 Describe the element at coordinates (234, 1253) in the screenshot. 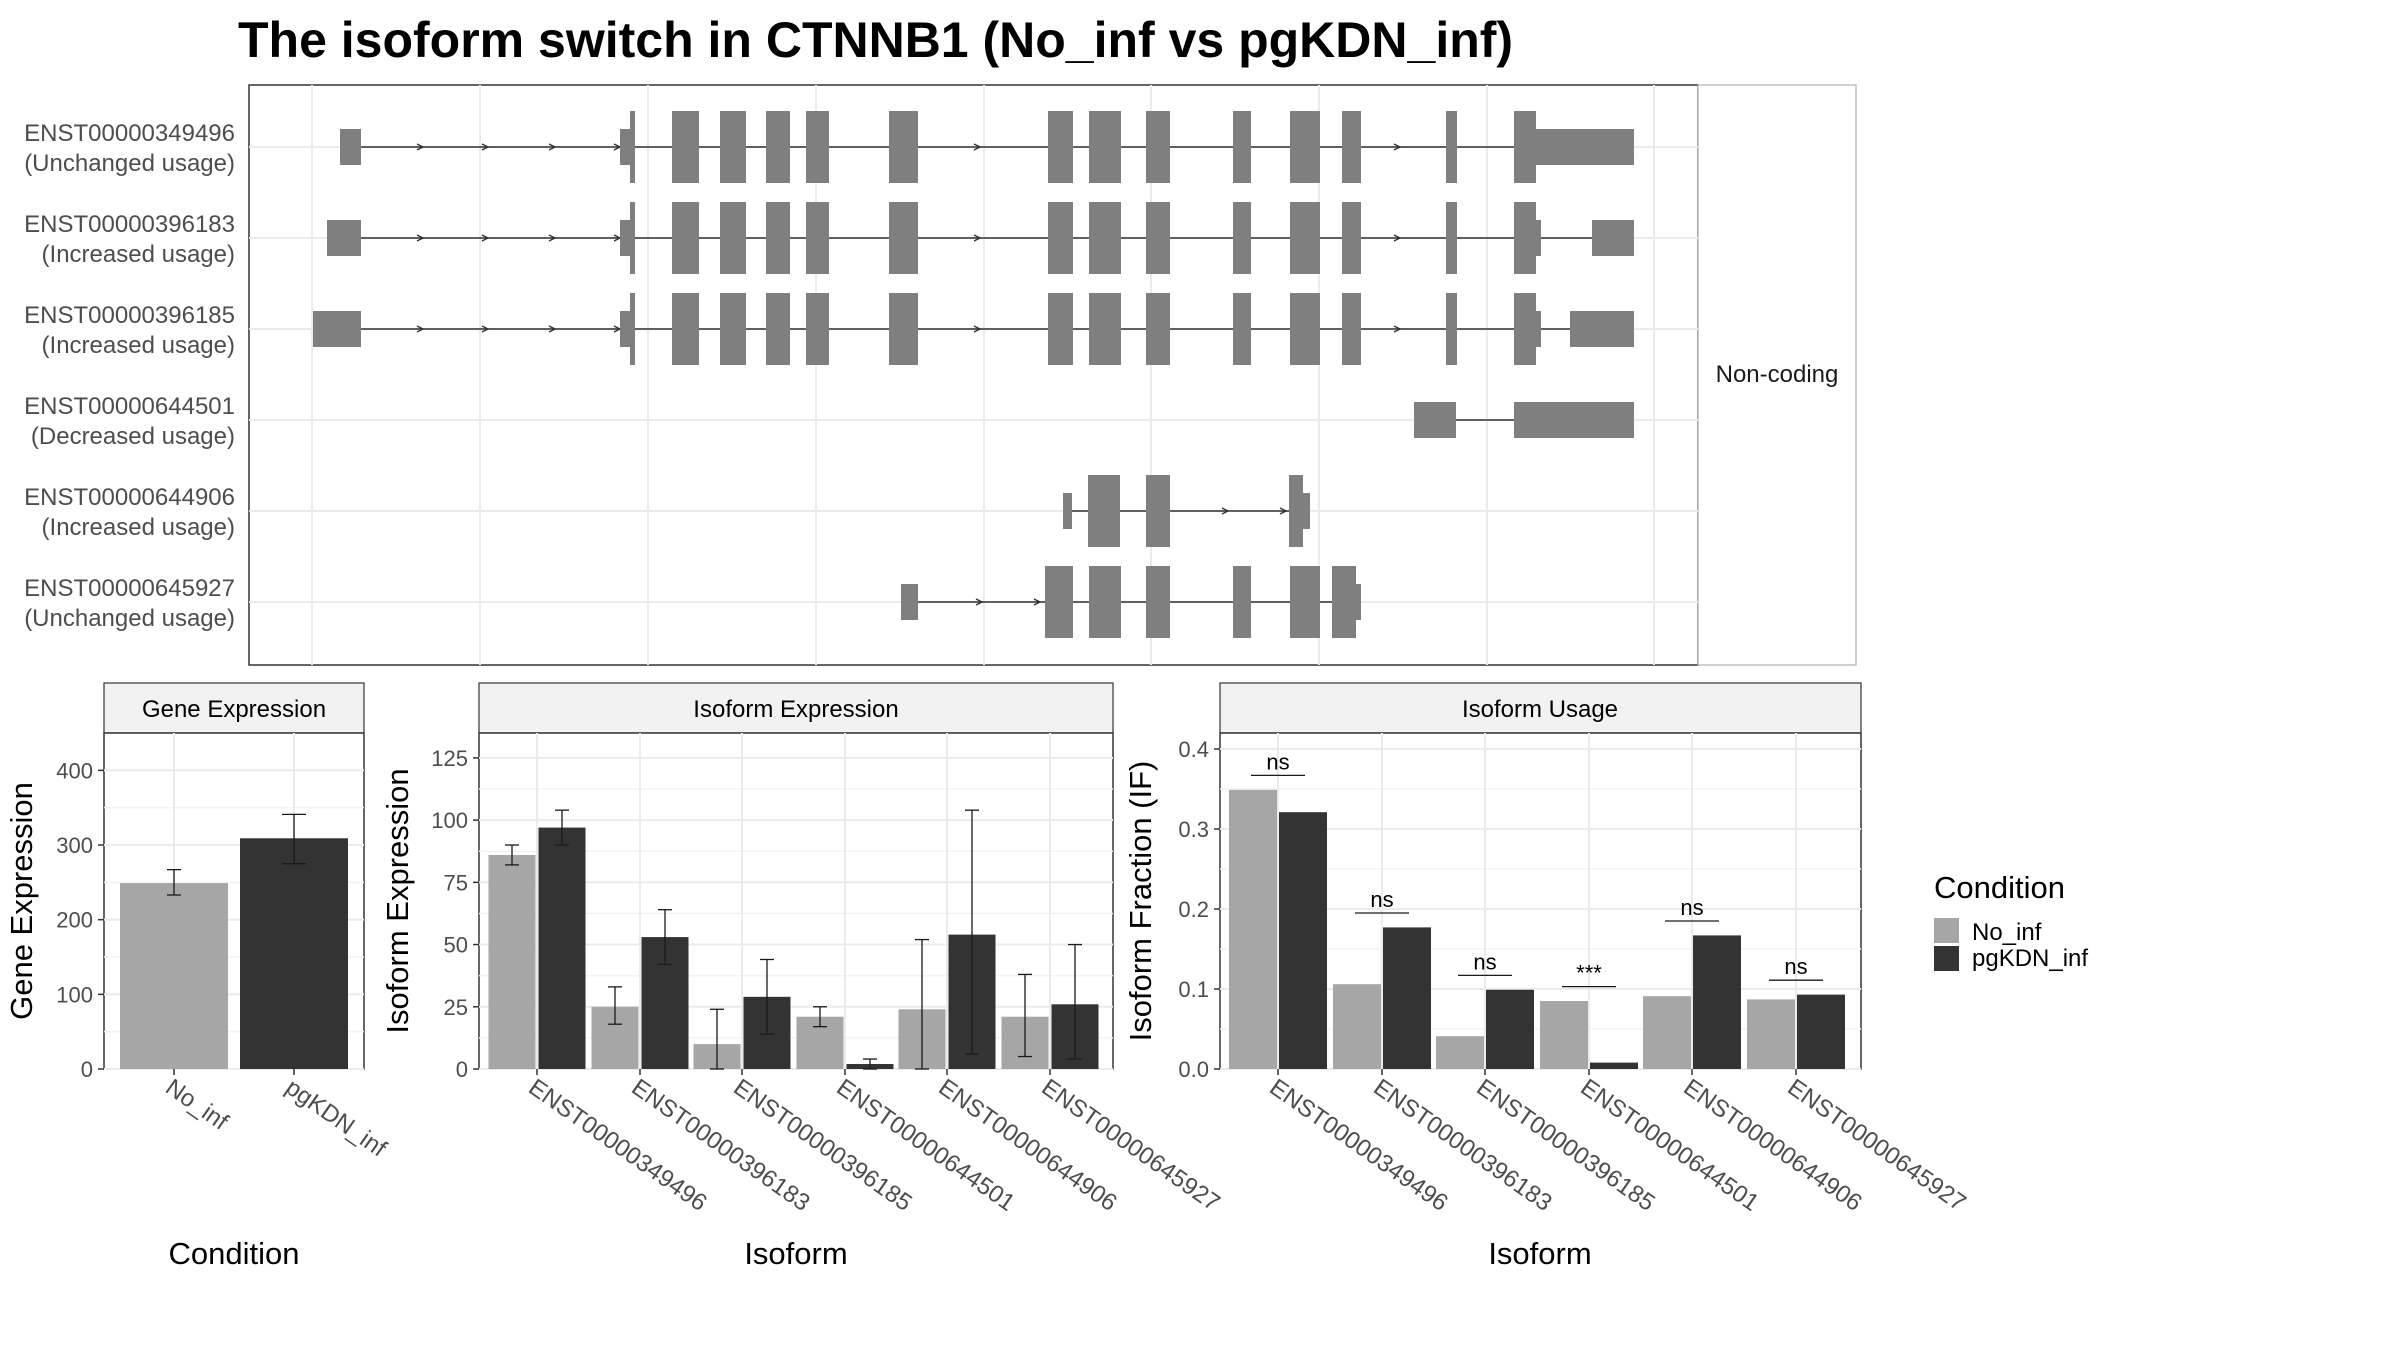

I see `gene-expression-x-label: Condition` at that location.